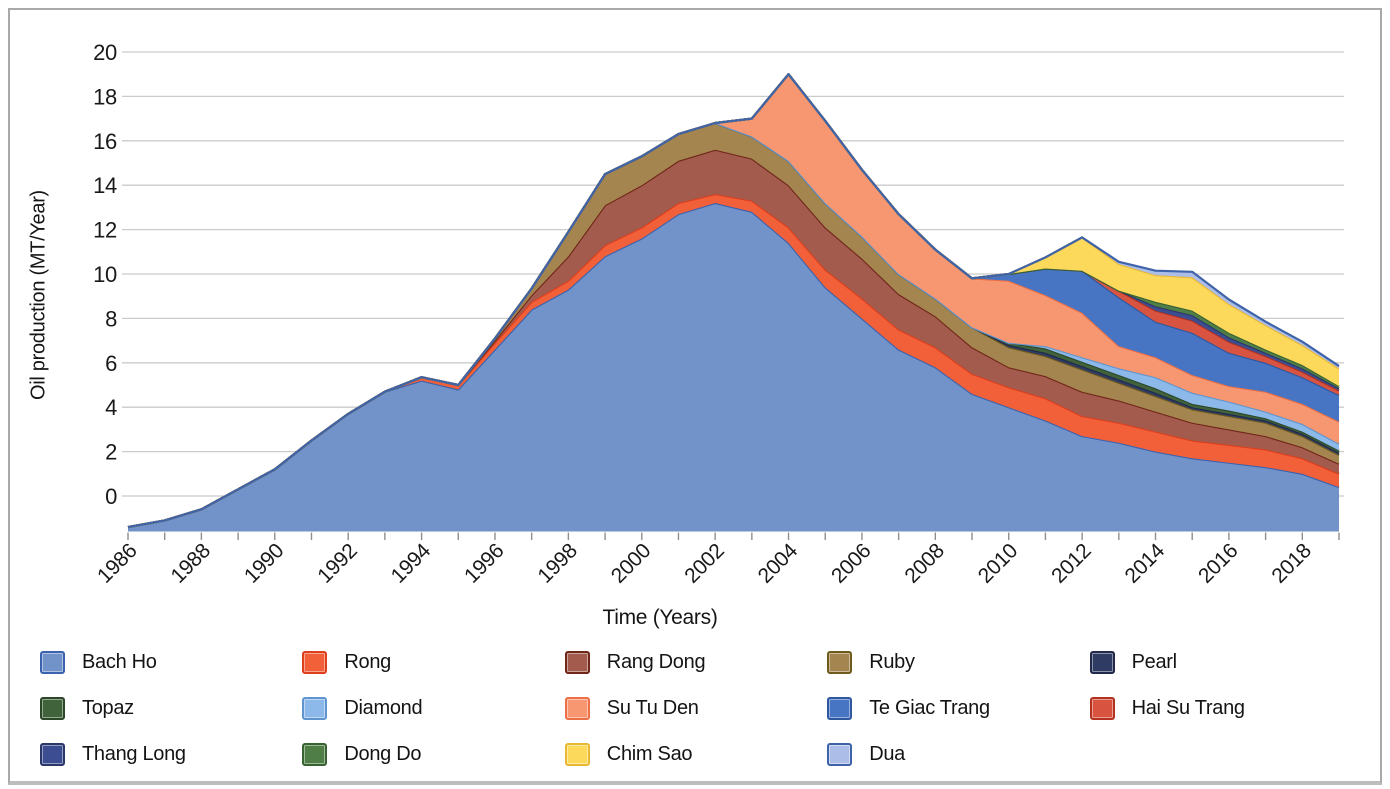  Describe the element at coordinates (368, 661) in the screenshot. I see `legend-label-rong: Rong` at that location.